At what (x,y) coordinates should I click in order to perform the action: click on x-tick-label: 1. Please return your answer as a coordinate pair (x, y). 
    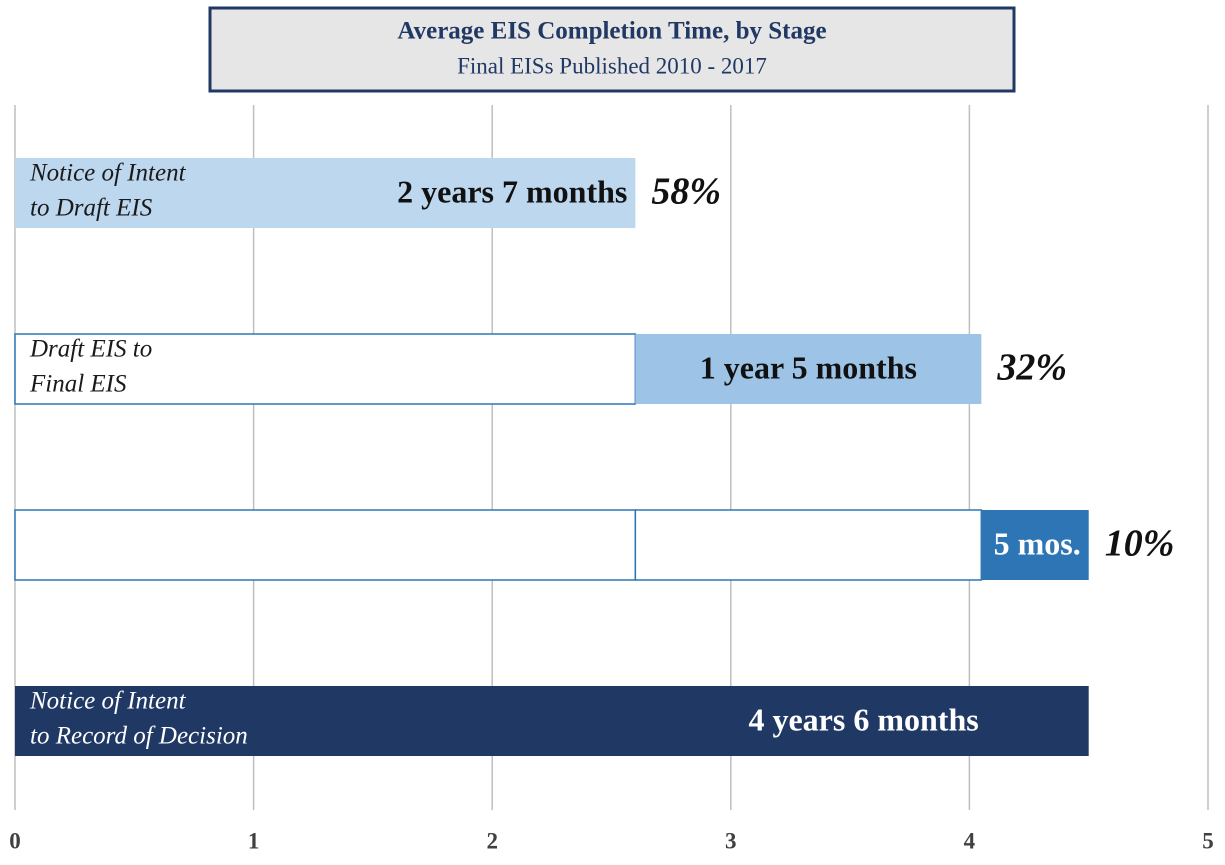
    Looking at the image, I should click on (254, 840).